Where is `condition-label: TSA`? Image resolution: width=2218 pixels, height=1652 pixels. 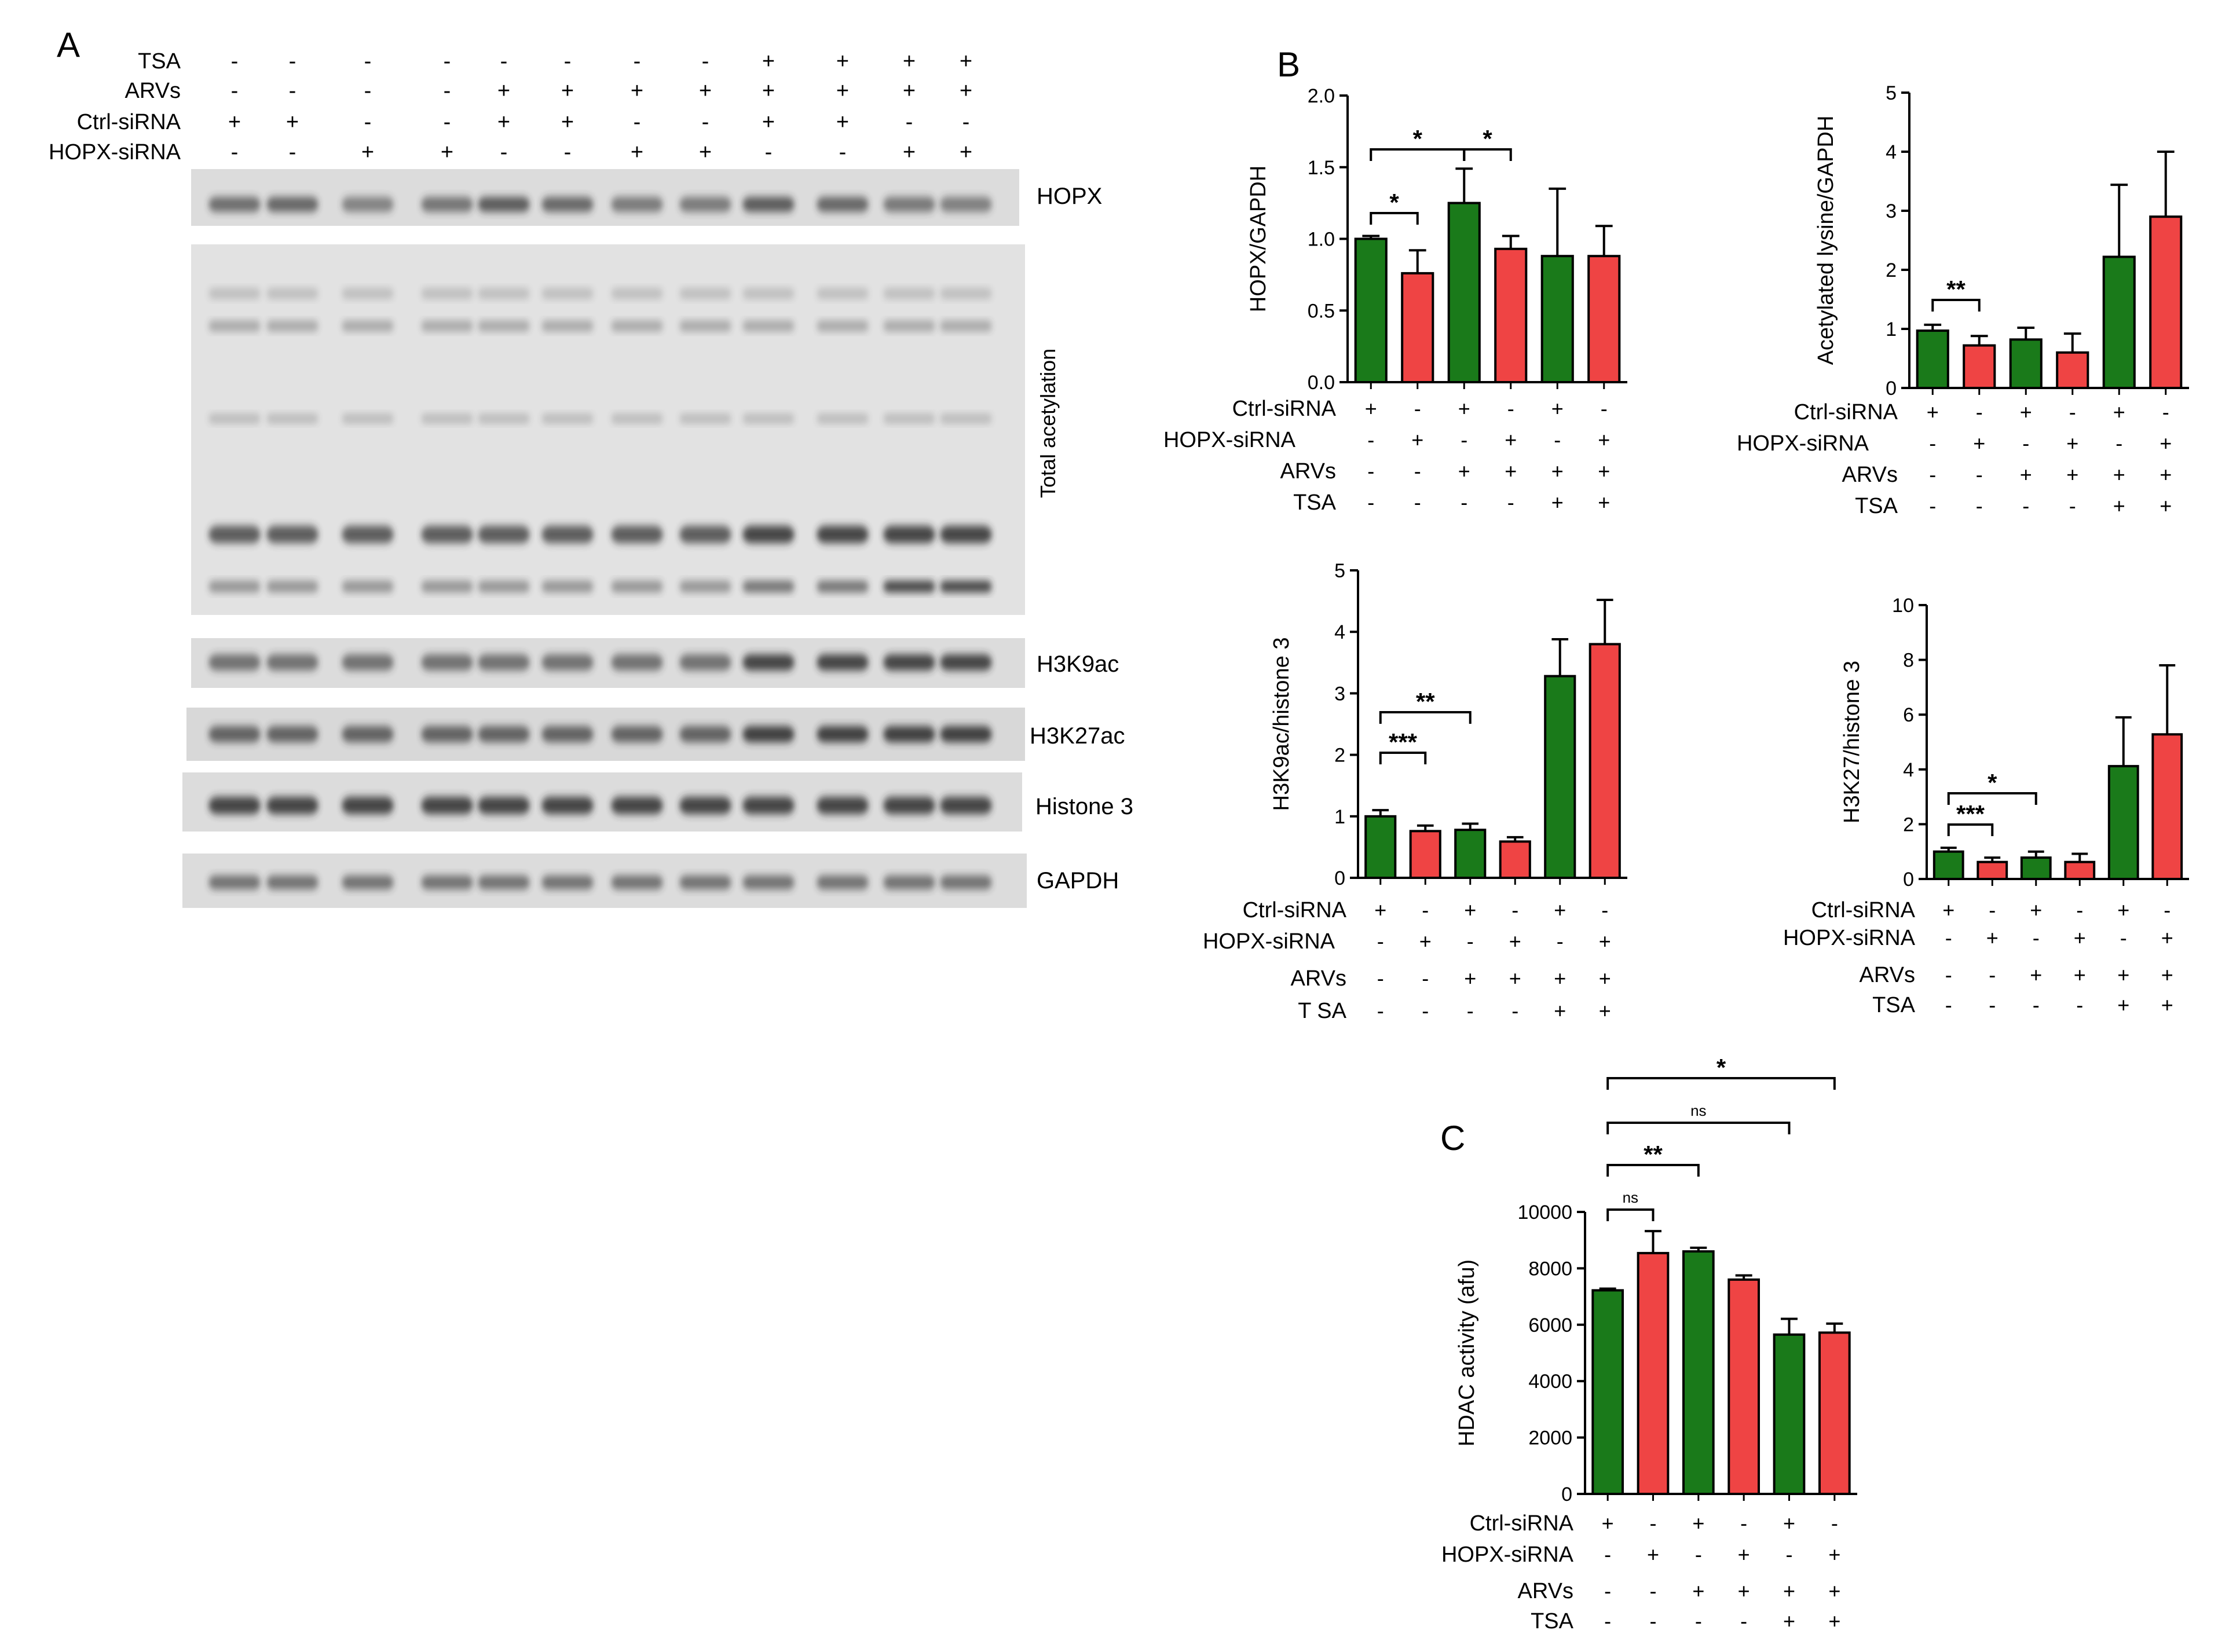 condition-label: TSA is located at coordinates (1876, 506).